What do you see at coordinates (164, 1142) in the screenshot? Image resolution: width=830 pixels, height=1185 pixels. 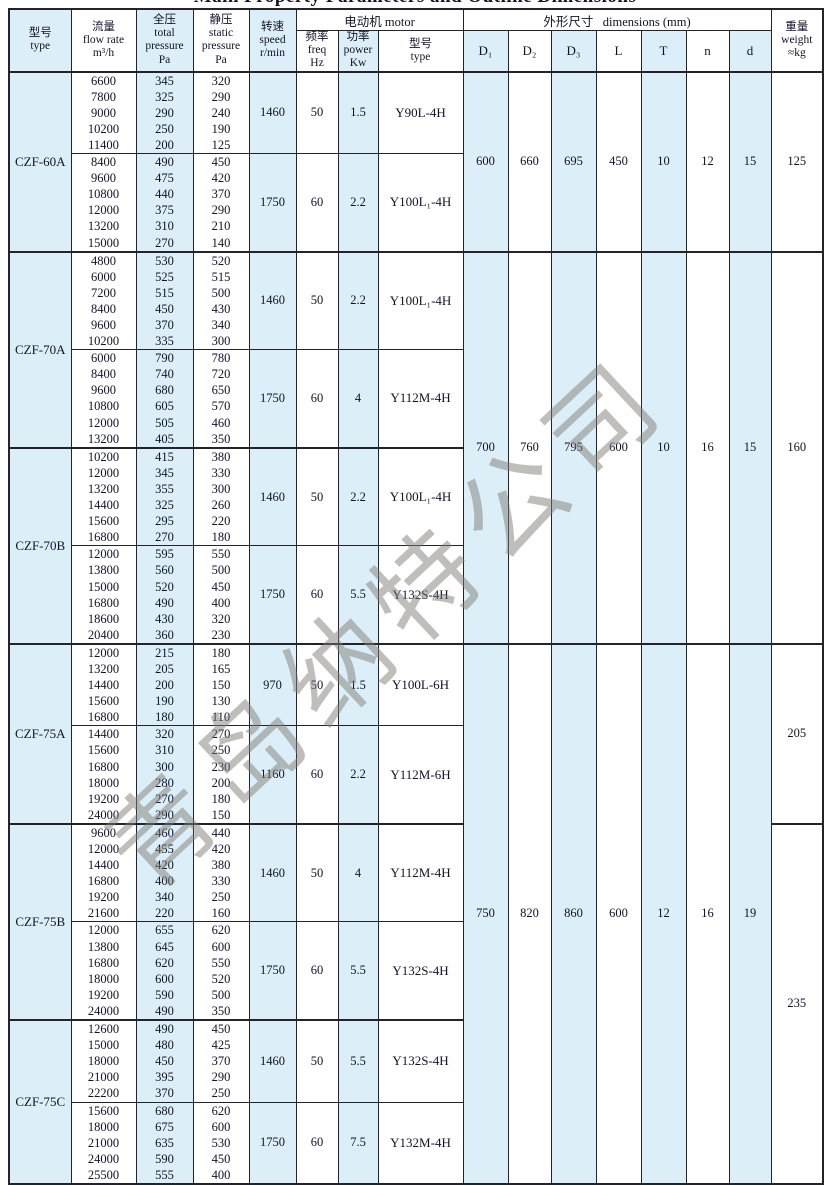 I see `value-line: 635` at bounding box center [164, 1142].